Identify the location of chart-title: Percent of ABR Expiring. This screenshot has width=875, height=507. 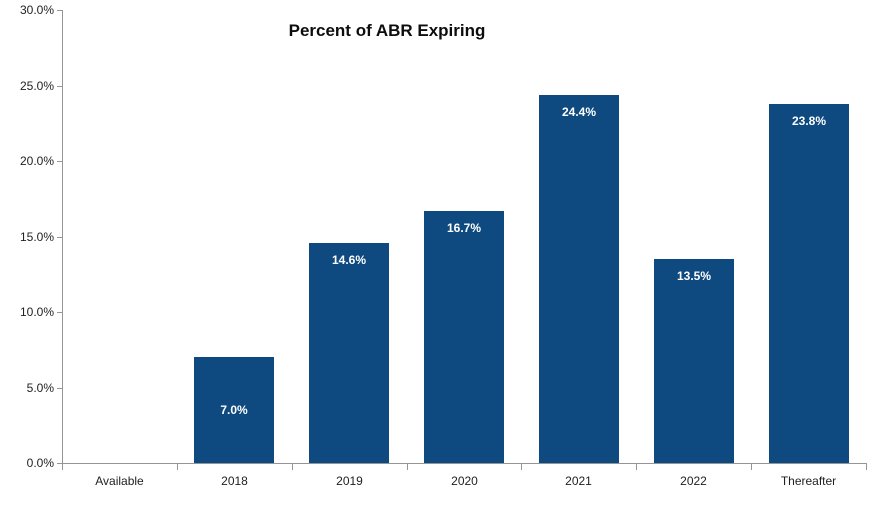
(387, 30).